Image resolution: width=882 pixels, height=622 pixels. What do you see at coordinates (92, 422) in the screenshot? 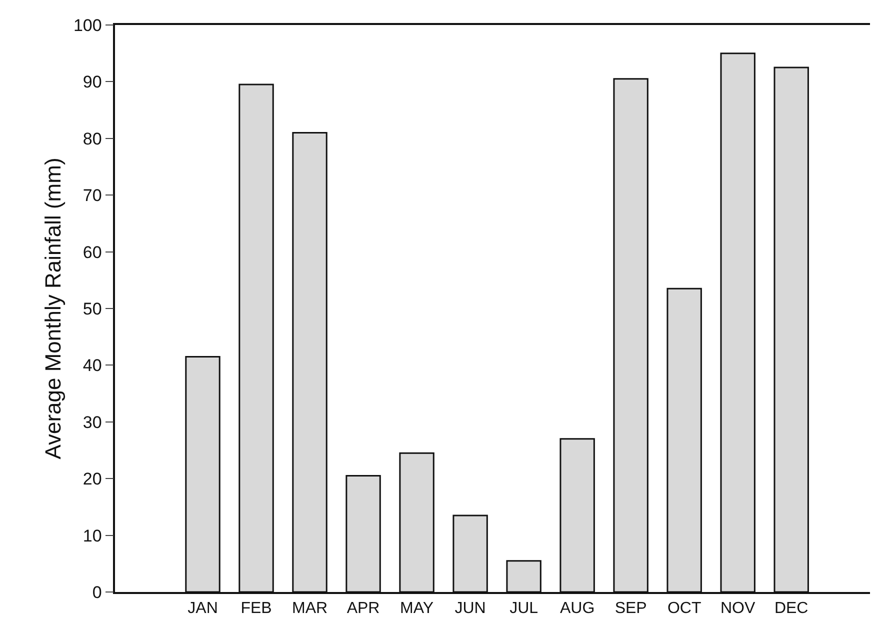
I see `y-tick-label: 30` at bounding box center [92, 422].